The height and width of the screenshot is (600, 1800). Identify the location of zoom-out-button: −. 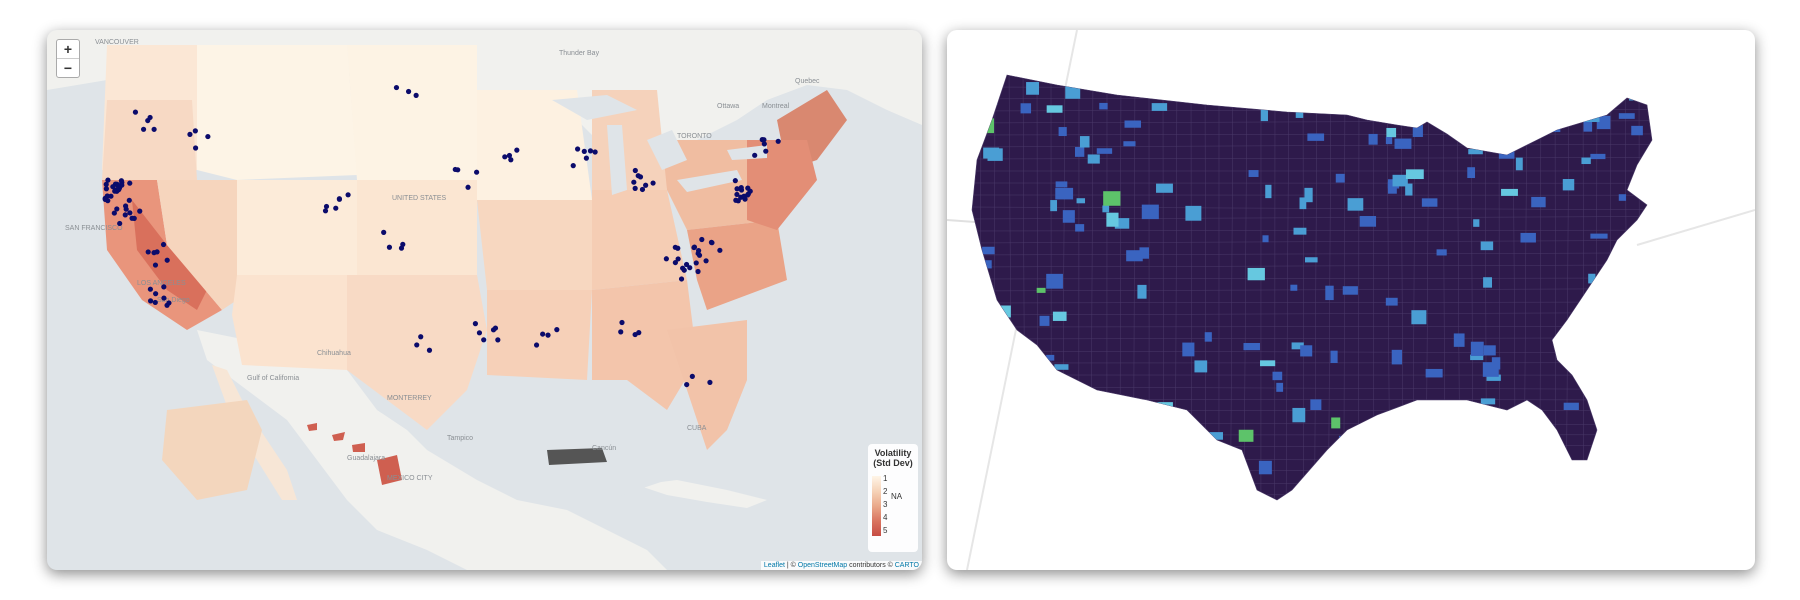
(68, 68).